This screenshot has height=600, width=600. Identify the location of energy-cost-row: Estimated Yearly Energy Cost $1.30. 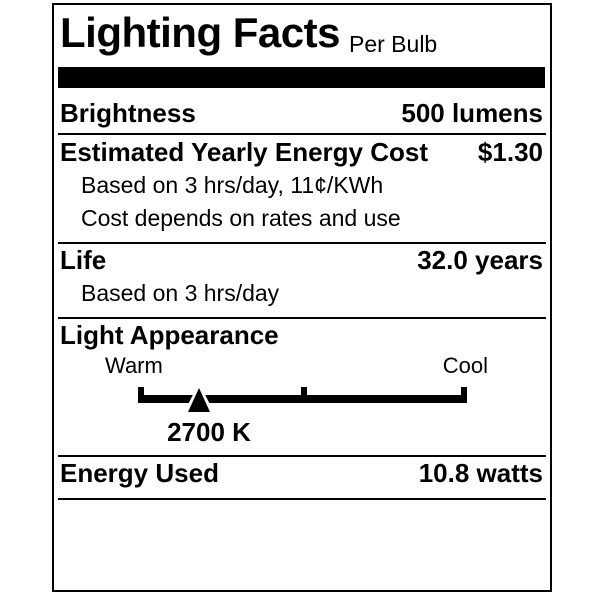
(301, 152).